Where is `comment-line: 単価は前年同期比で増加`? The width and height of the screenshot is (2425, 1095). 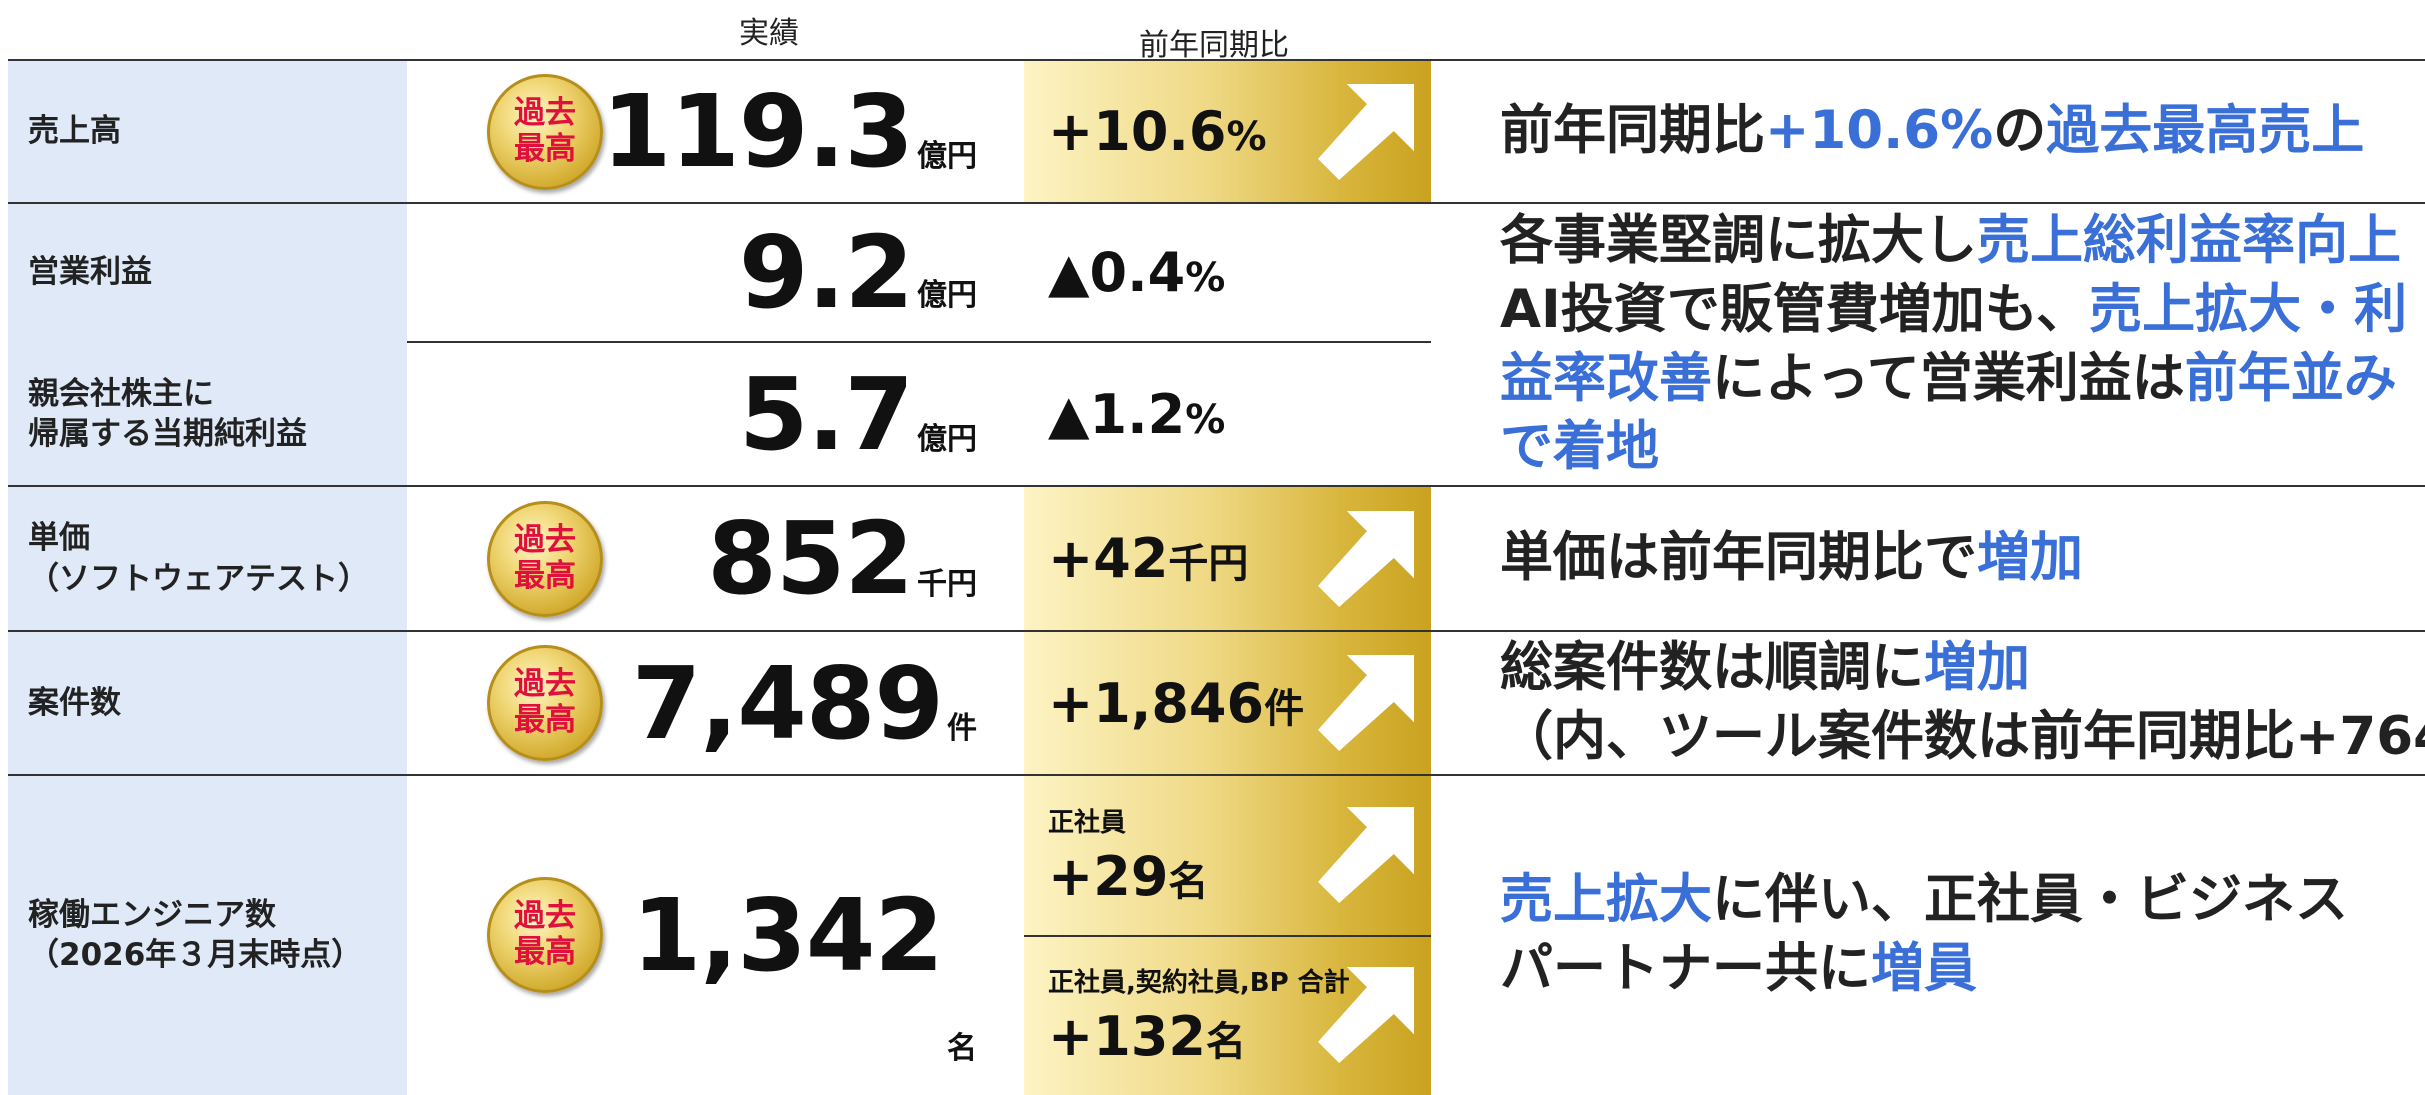 comment-line: 単価は前年同期比で増加 is located at coordinates (1962, 558).